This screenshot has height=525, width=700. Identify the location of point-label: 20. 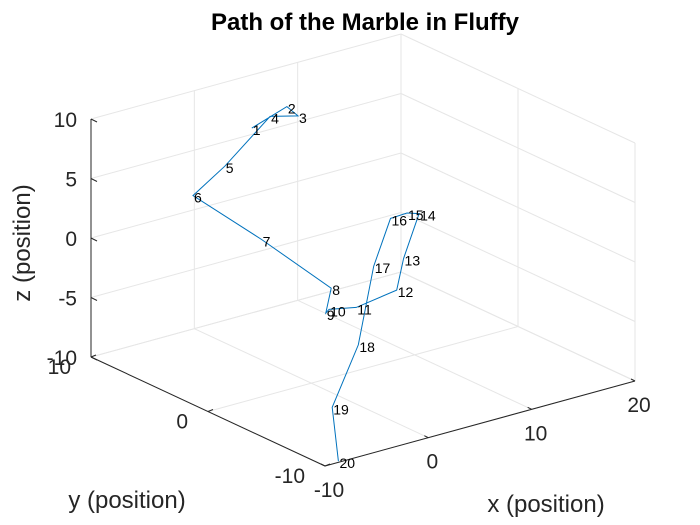
(347, 463).